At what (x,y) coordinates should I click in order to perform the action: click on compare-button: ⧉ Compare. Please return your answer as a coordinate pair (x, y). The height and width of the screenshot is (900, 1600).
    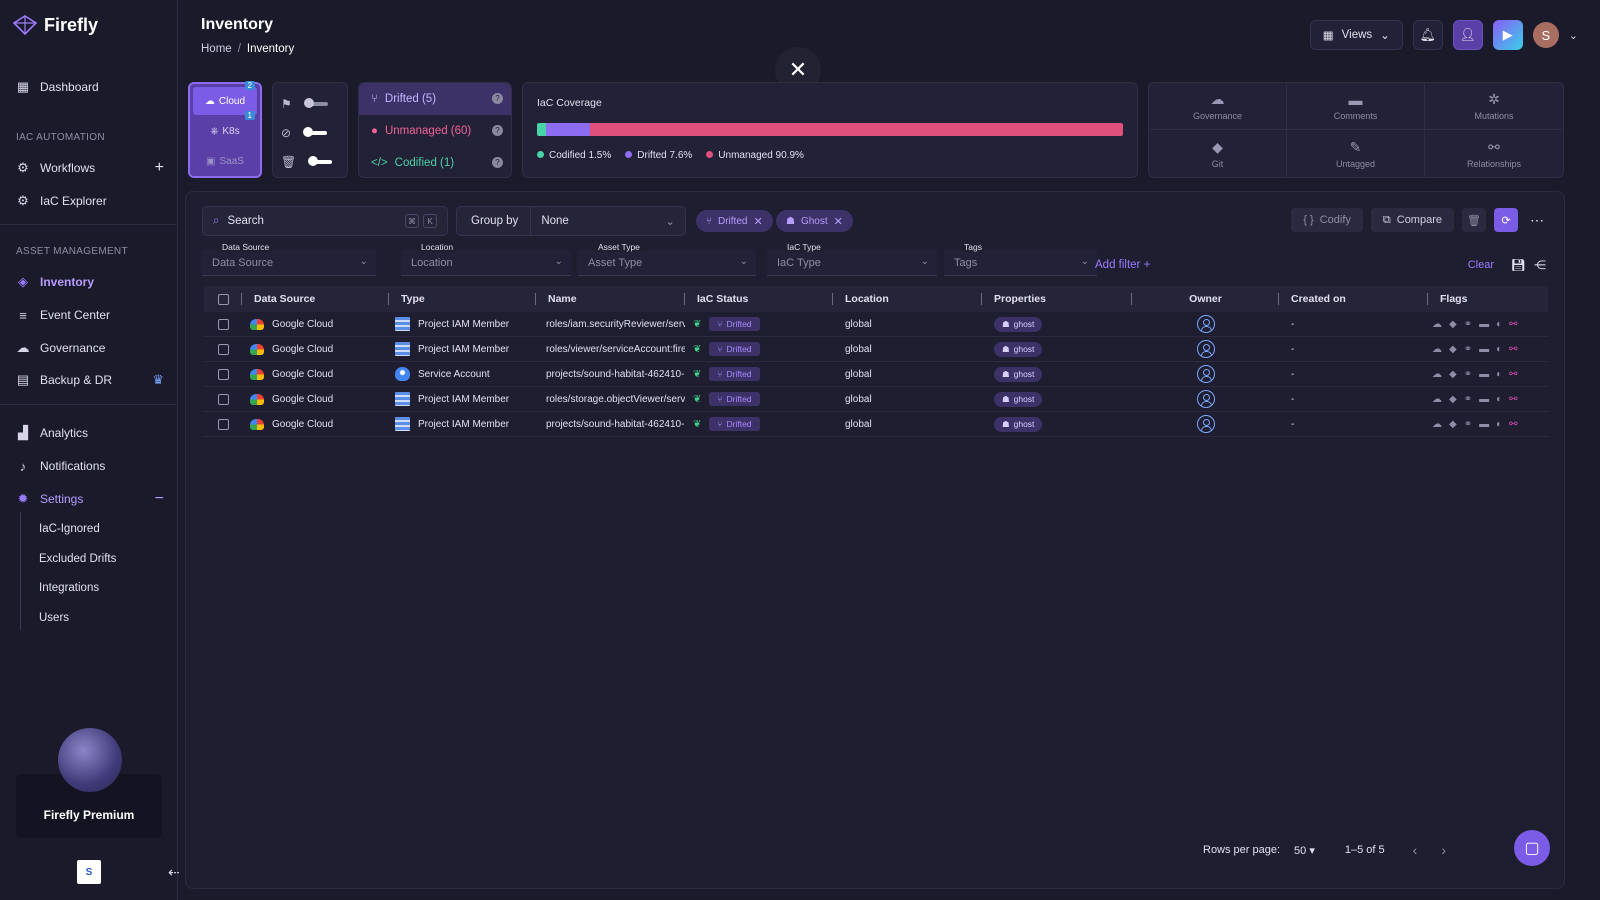
    Looking at the image, I should click on (1412, 220).